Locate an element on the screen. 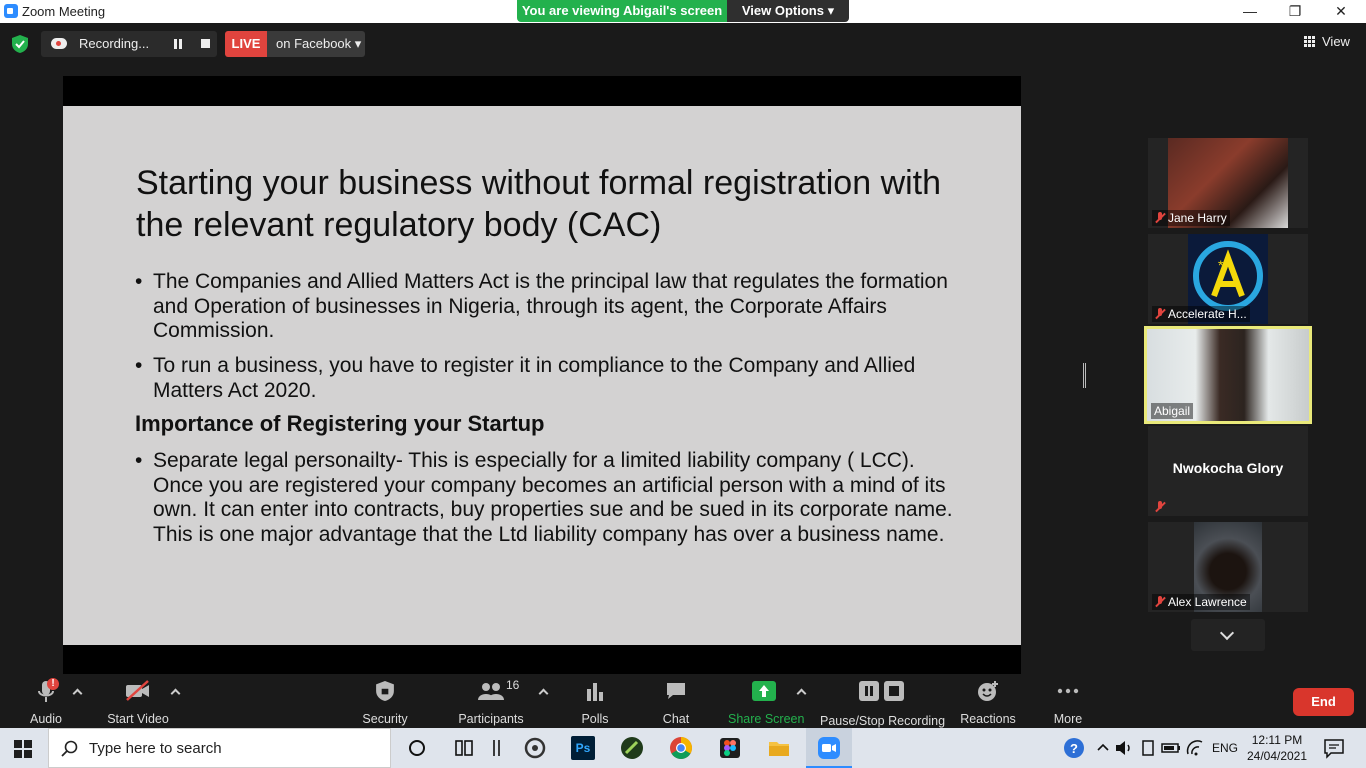 This screenshot has width=1366, height=768. polls-label: Polls is located at coordinates (595, 719).